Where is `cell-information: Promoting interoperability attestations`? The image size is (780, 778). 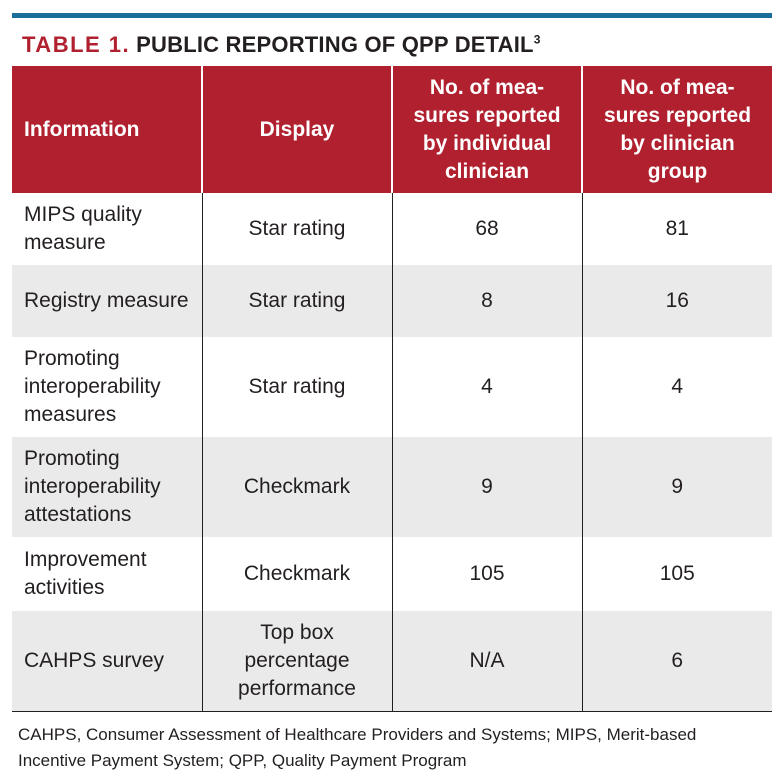 cell-information: Promoting interoperability attestations is located at coordinates (107, 487).